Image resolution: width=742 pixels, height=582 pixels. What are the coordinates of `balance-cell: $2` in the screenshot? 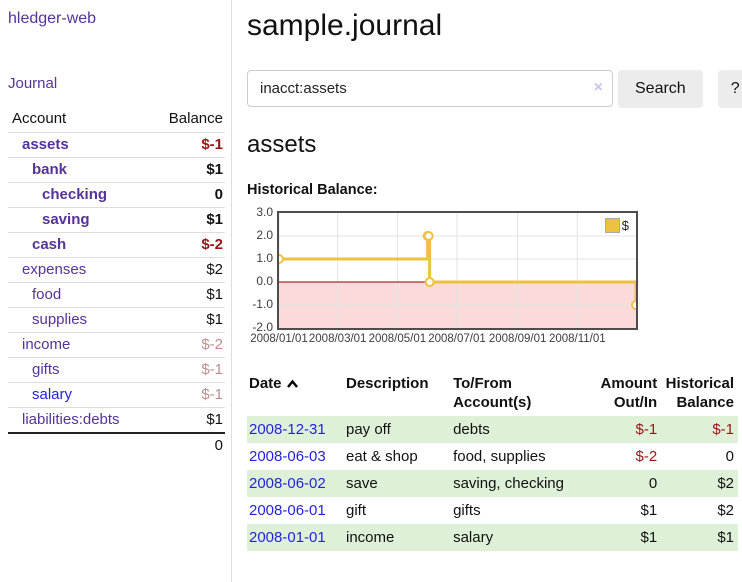 It's located at (725, 510).